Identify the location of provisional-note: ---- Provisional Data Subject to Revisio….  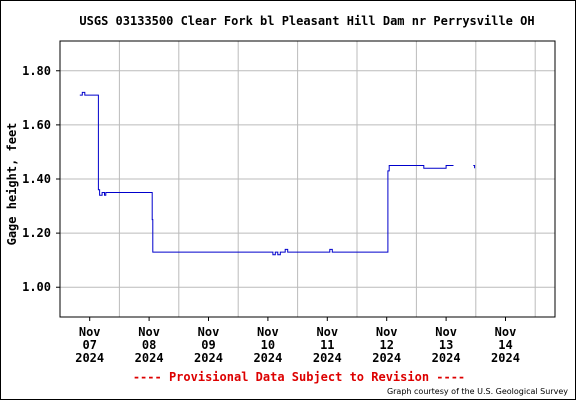
(299, 377).